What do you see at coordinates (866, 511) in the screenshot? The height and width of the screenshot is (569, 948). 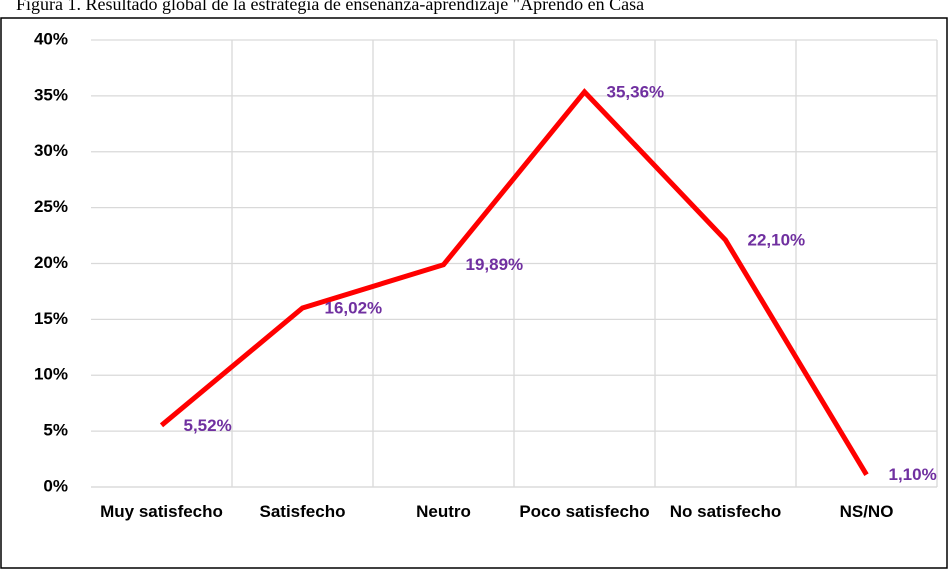 I see `x-tick-label: NS/NO` at bounding box center [866, 511].